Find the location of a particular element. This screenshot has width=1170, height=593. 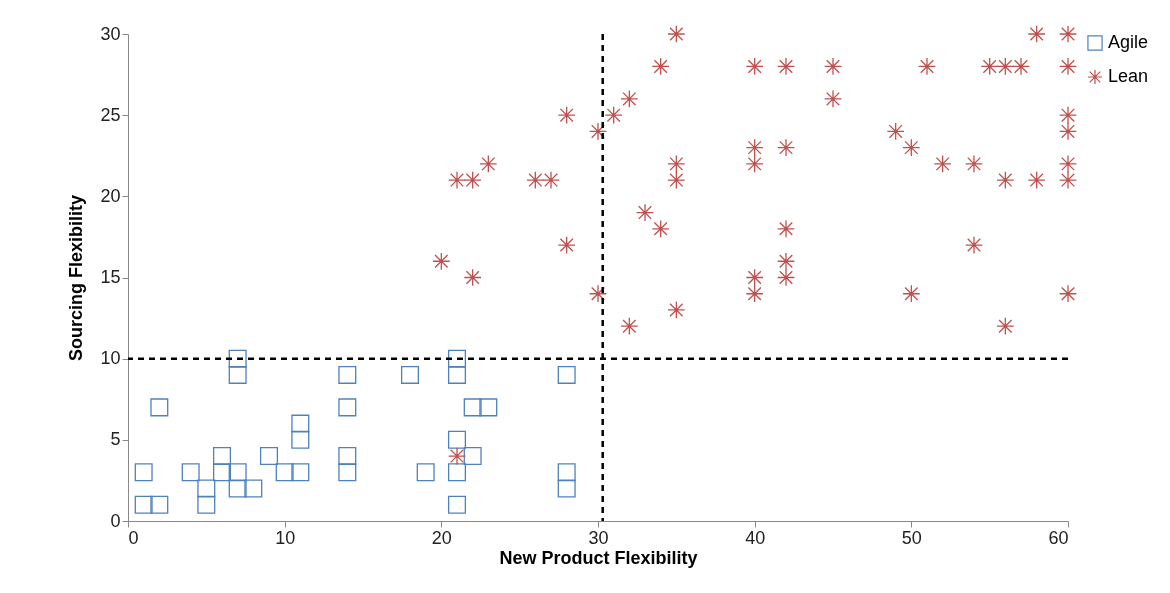

x-tick-label: 30 is located at coordinates (598, 537).